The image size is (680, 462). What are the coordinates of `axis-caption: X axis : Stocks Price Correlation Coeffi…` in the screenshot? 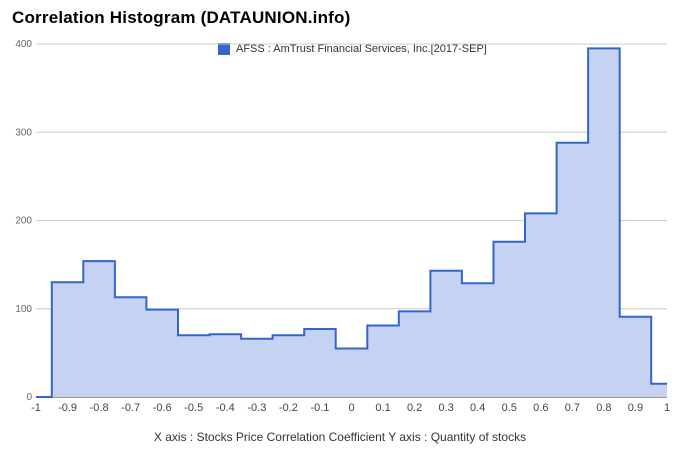 It's located at (340, 437).